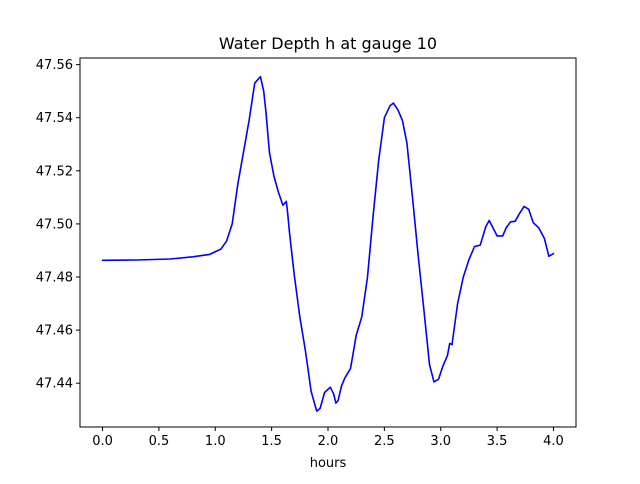 This screenshot has height=484, width=640. I want to click on y-tick-label: 47.44, so click(54, 384).